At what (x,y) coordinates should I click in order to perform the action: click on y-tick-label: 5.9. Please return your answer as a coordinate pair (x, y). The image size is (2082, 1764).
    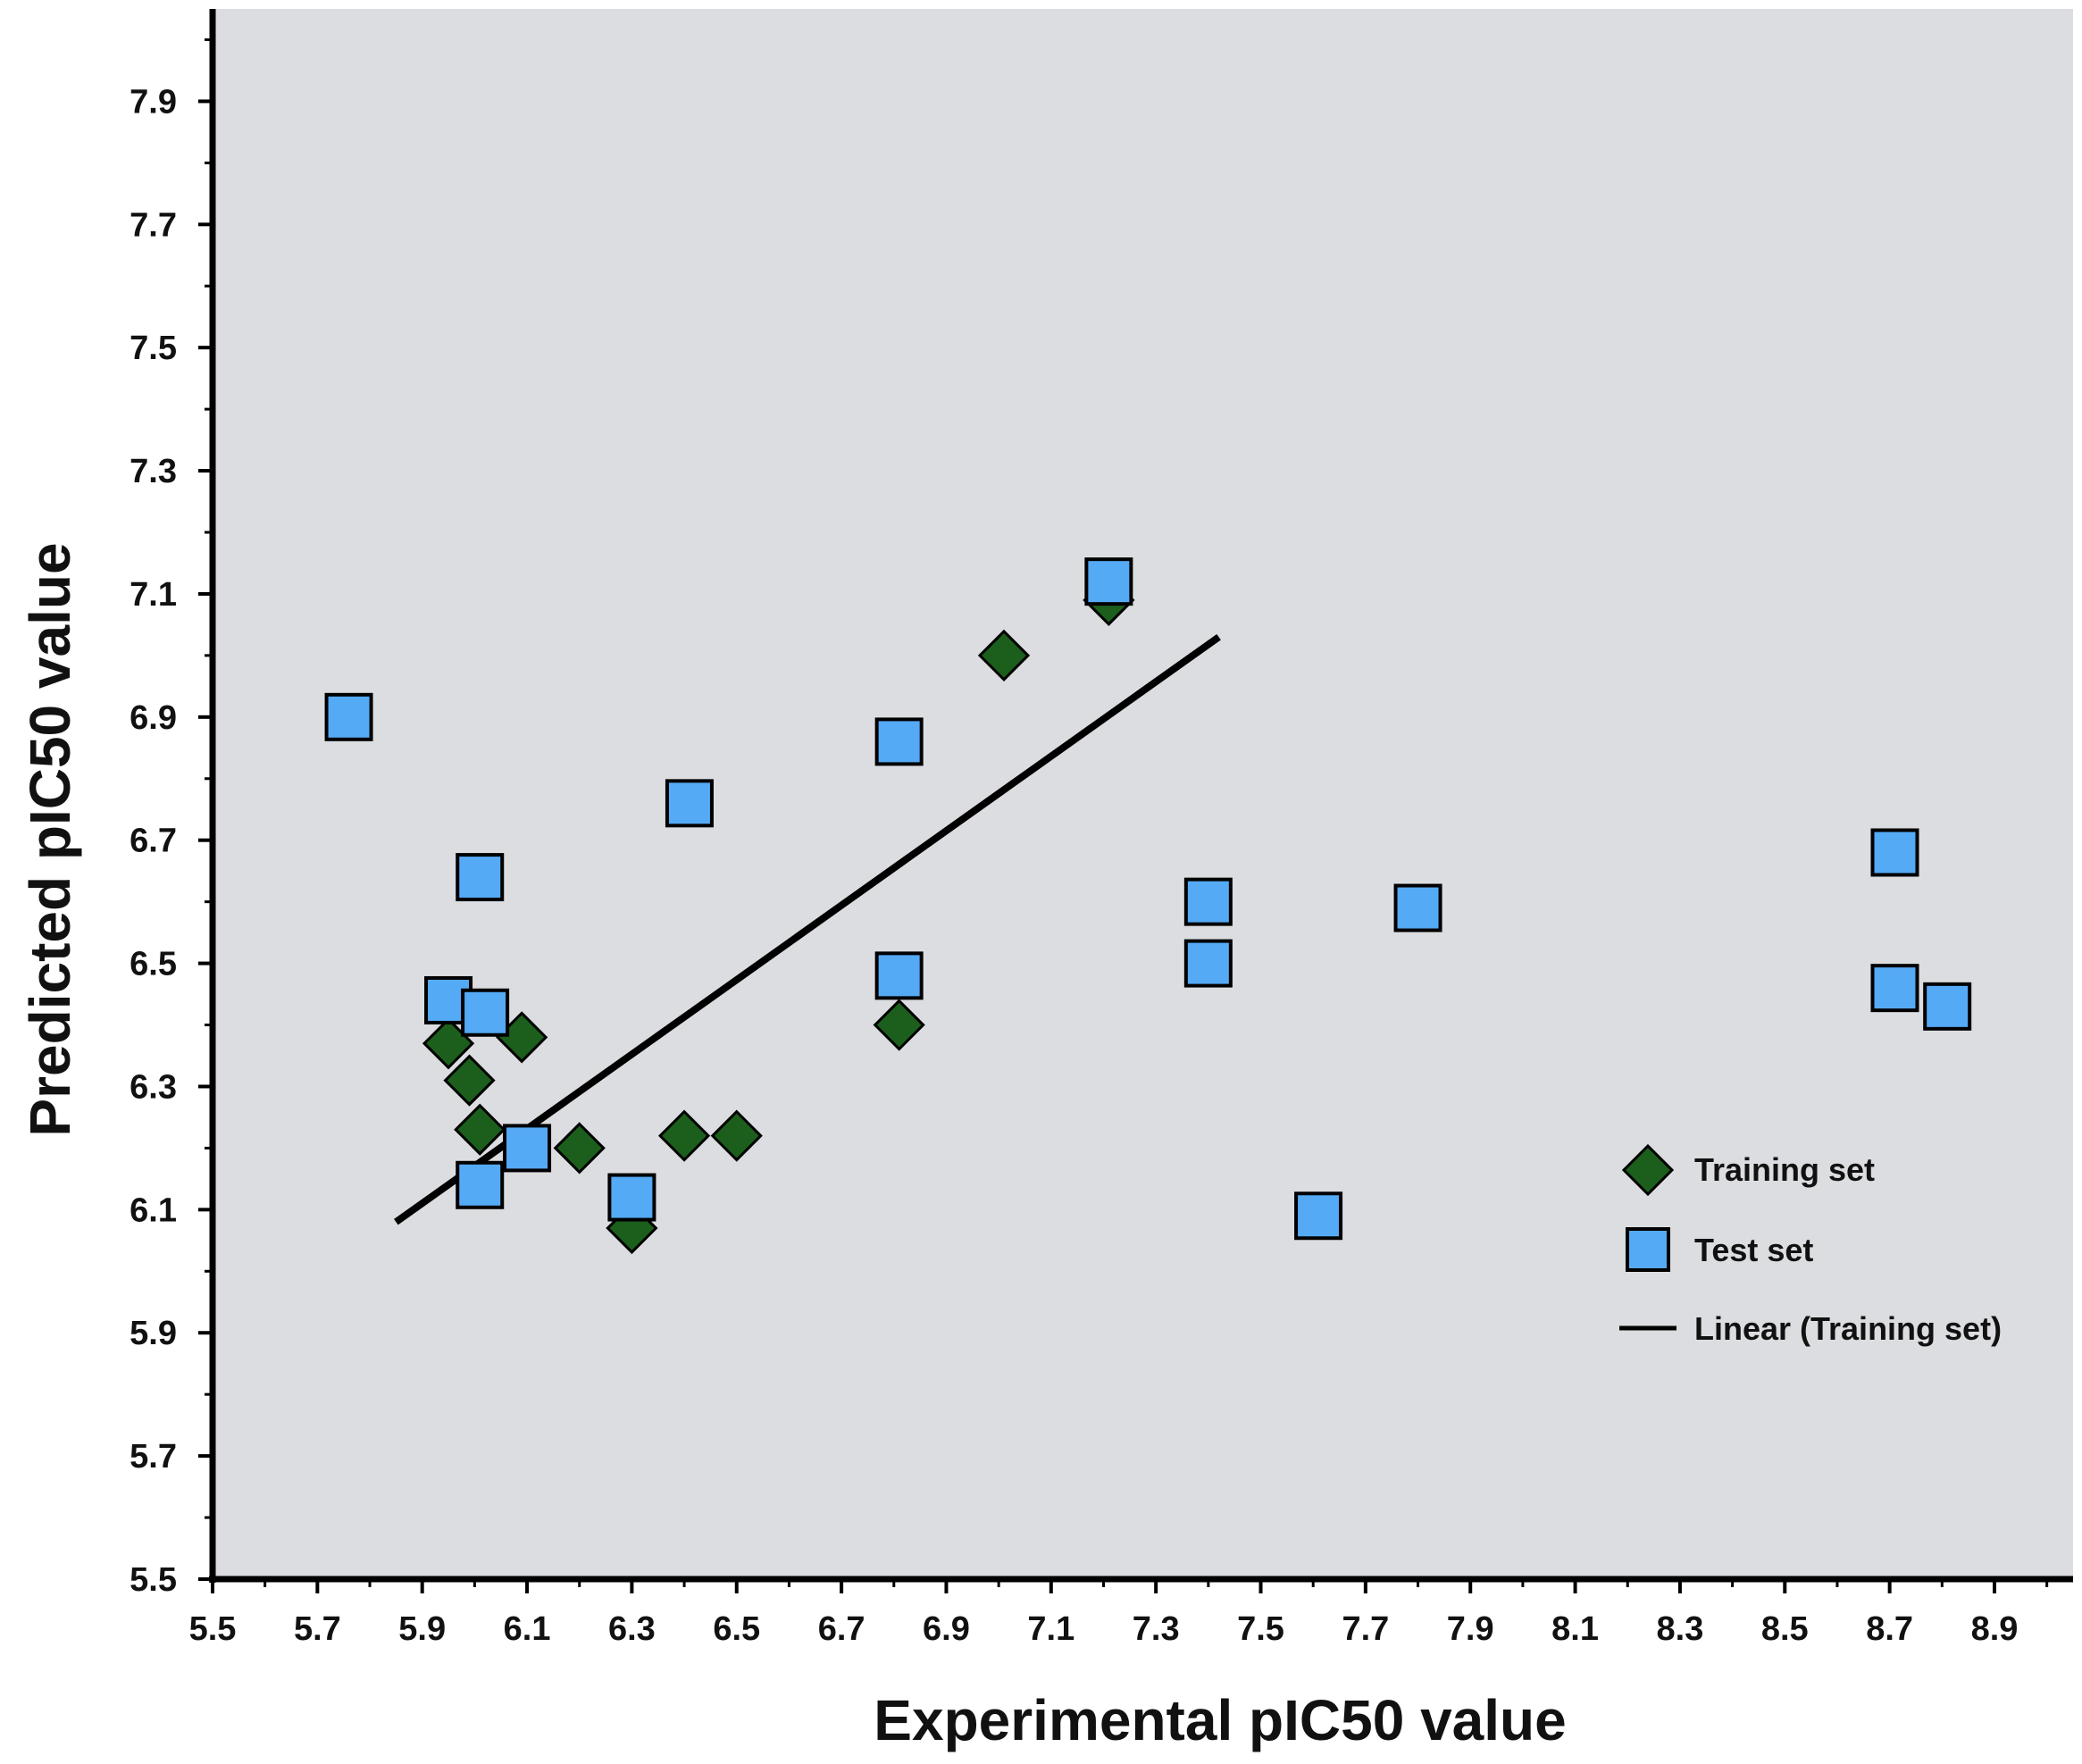
    Looking at the image, I should click on (153, 1333).